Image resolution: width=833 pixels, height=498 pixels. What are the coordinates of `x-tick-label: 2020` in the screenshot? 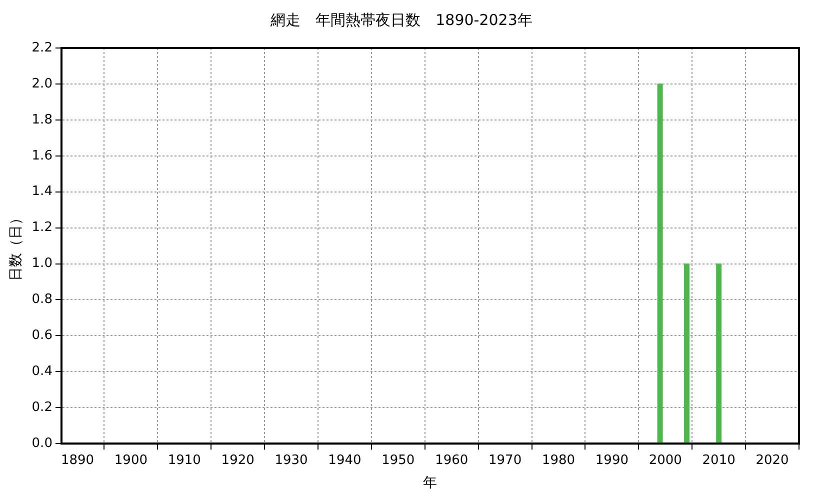 It's located at (772, 460).